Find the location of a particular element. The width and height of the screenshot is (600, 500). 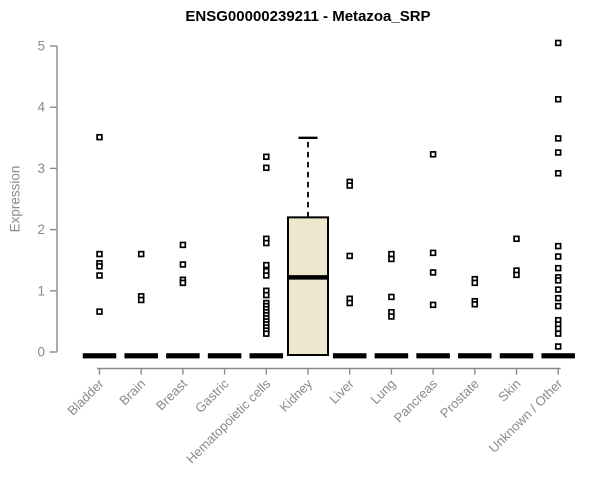

x-tick-label: Brain is located at coordinates (132, 392).